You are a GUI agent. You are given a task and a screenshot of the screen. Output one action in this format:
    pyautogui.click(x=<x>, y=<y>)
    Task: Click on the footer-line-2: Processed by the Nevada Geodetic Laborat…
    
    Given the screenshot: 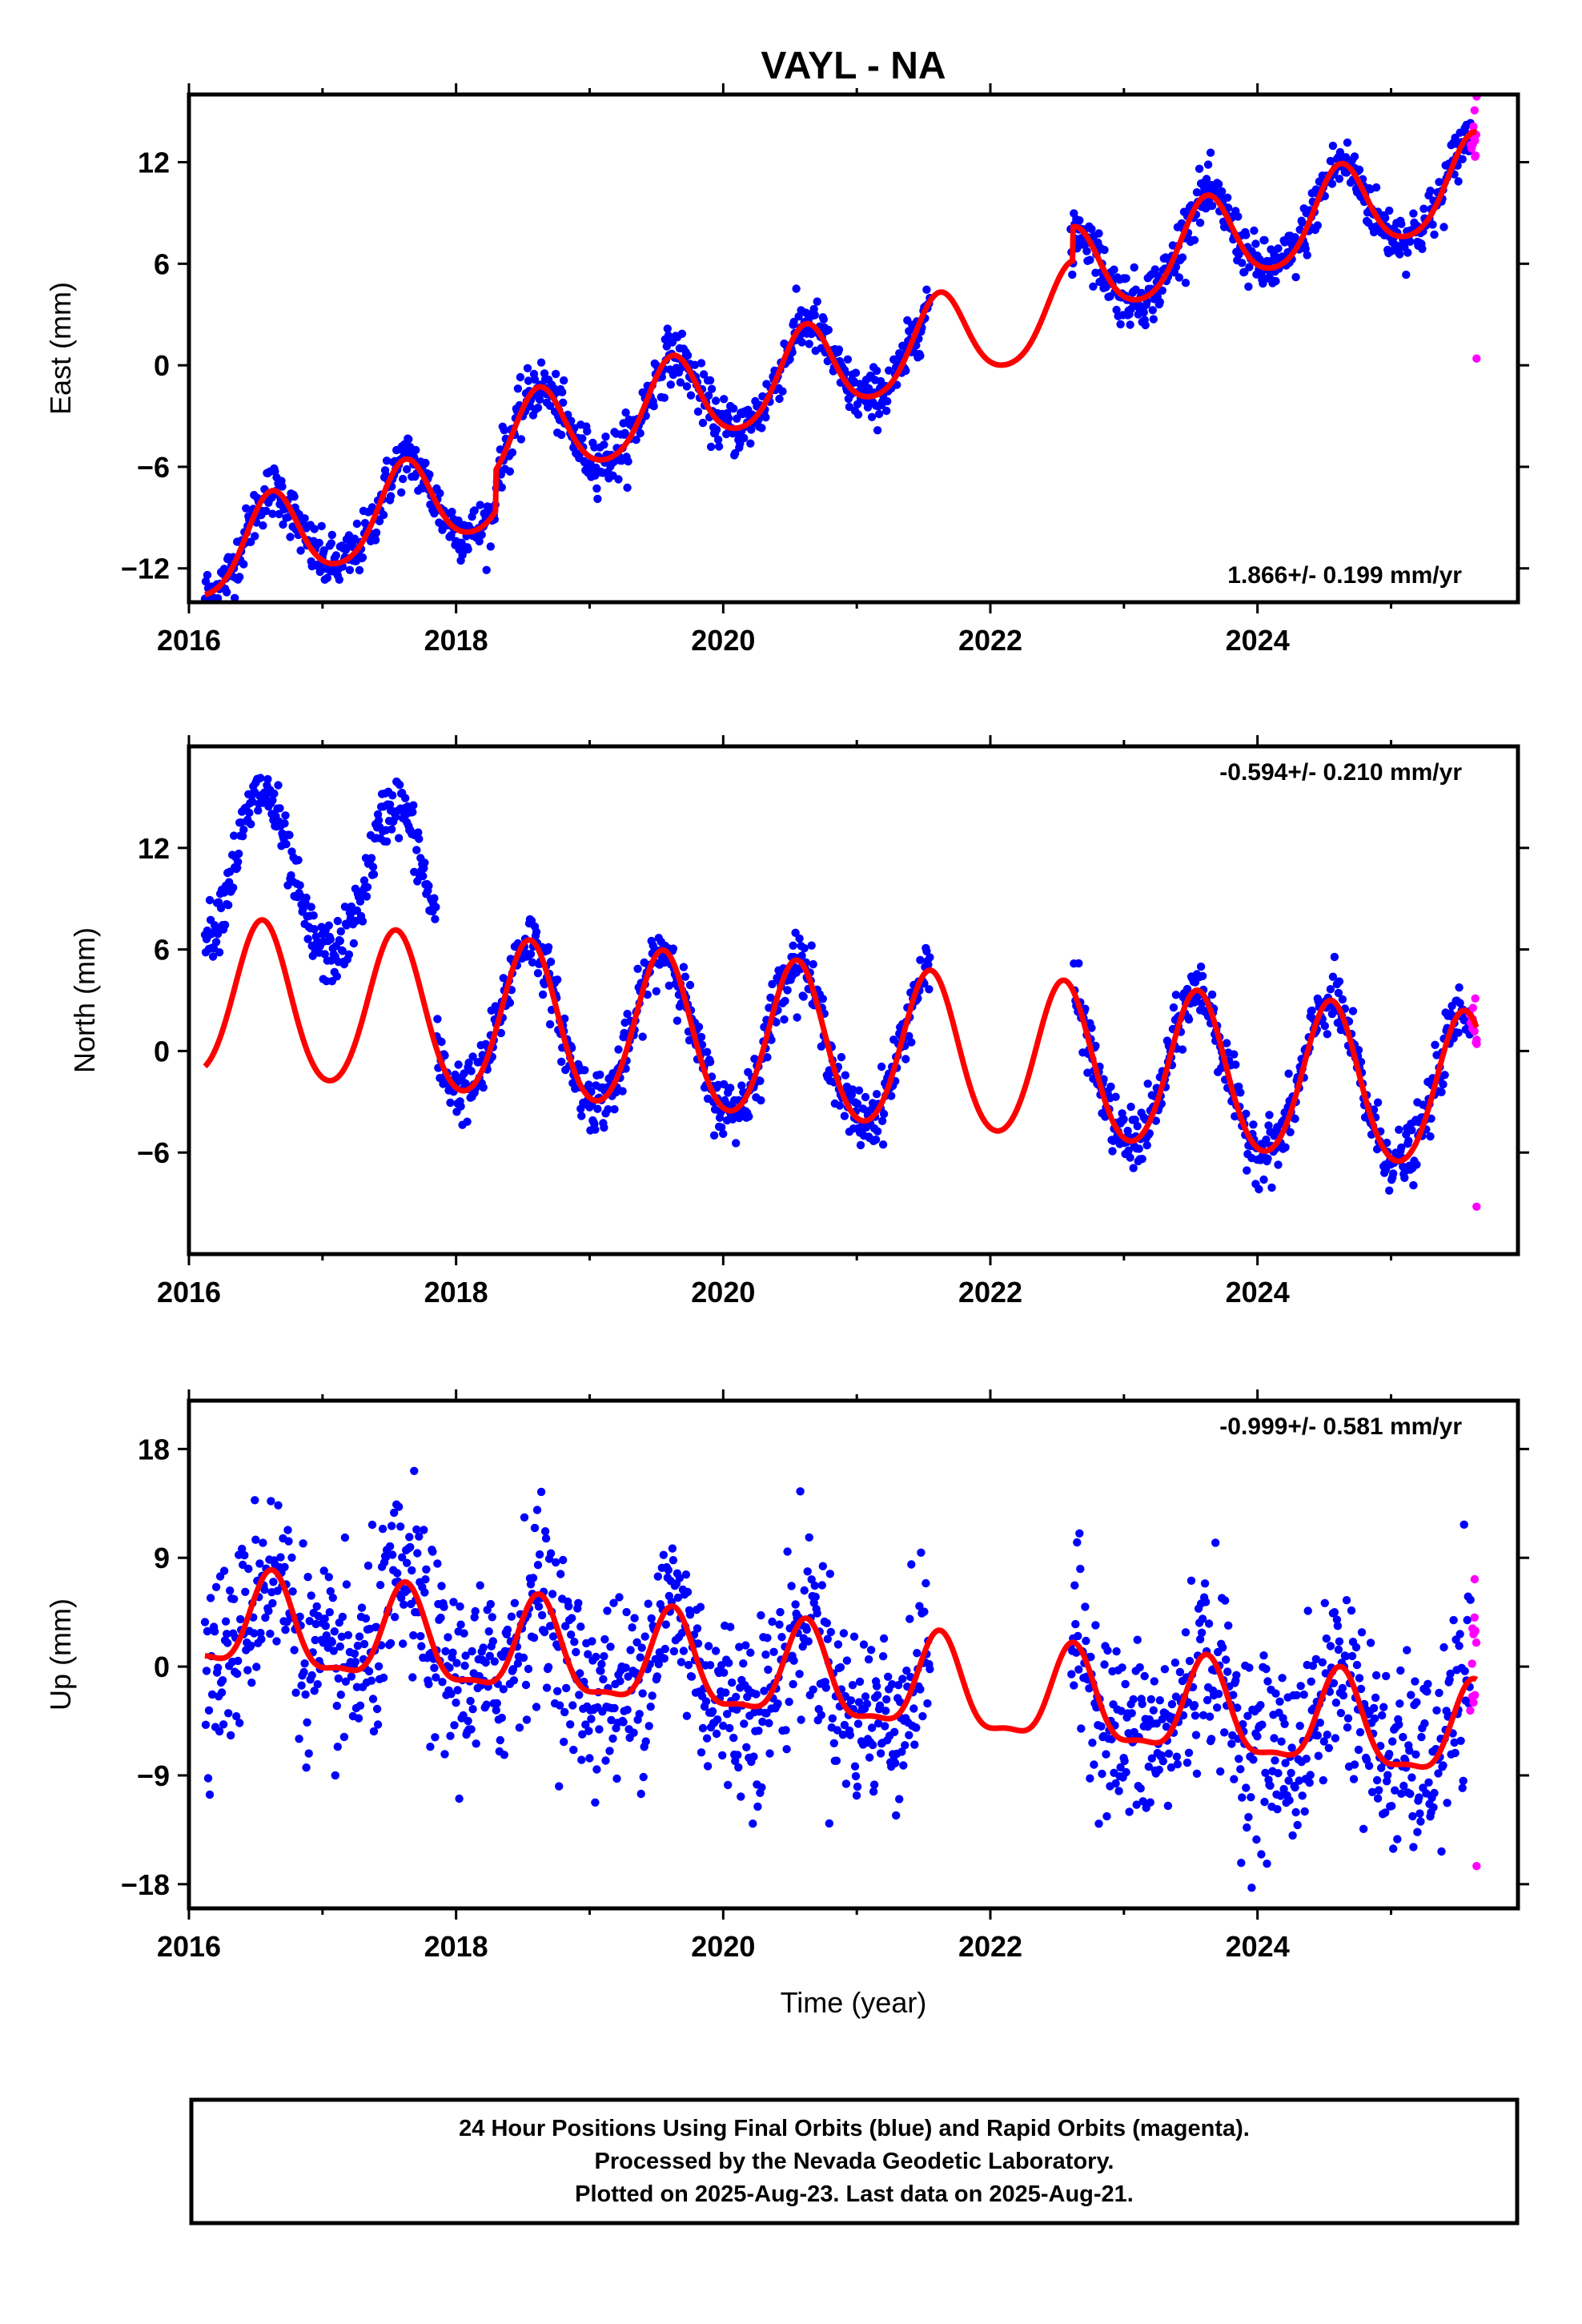 What is the action you would take?
    pyautogui.click(x=854, y=2161)
    